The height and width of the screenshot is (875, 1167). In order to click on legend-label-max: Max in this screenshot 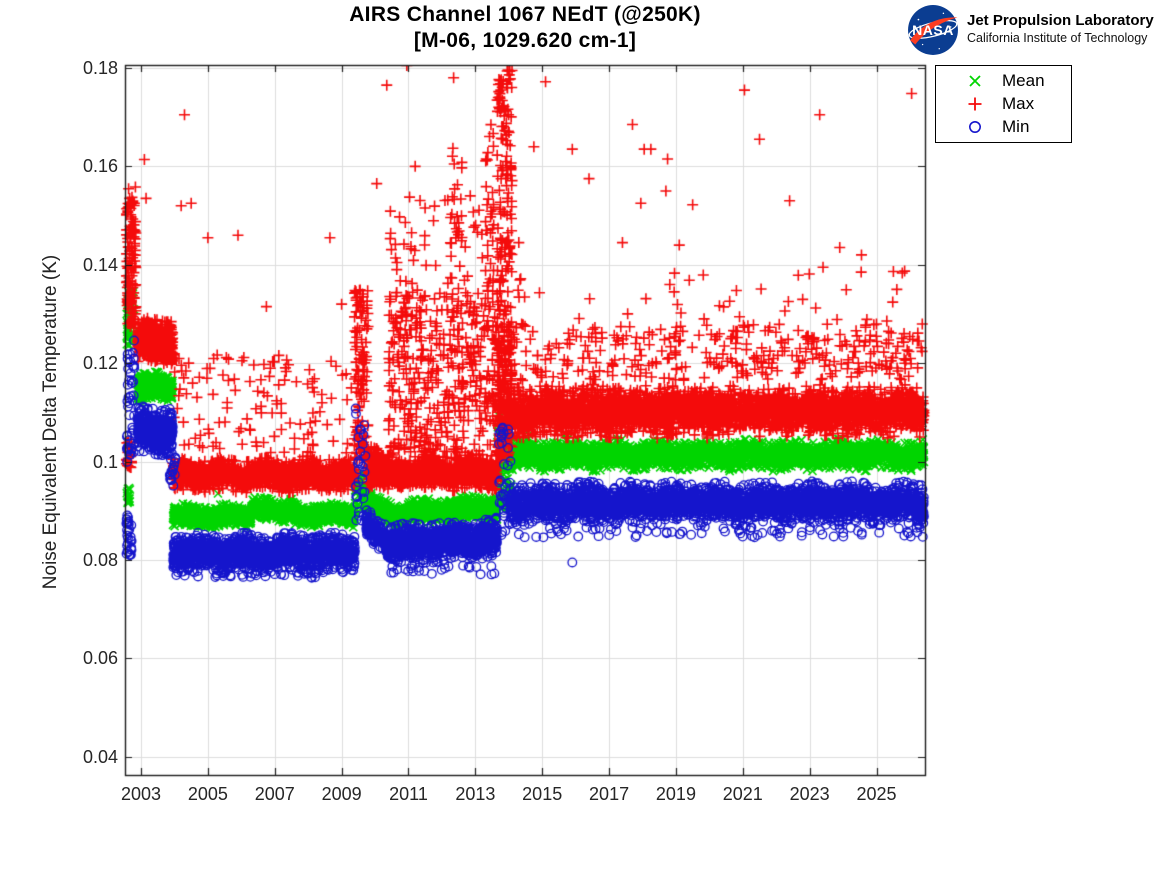, I will do `click(1018, 103)`.